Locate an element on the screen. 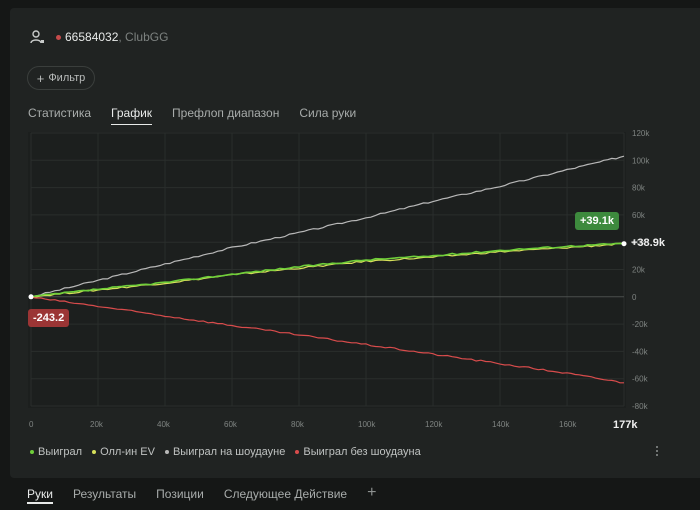  player-header: 66584032 , ClubGG is located at coordinates (99, 37).